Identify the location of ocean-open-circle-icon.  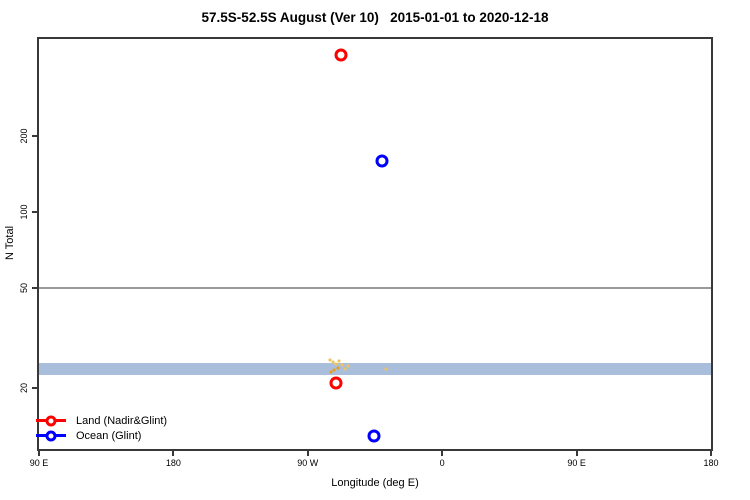
(51, 435).